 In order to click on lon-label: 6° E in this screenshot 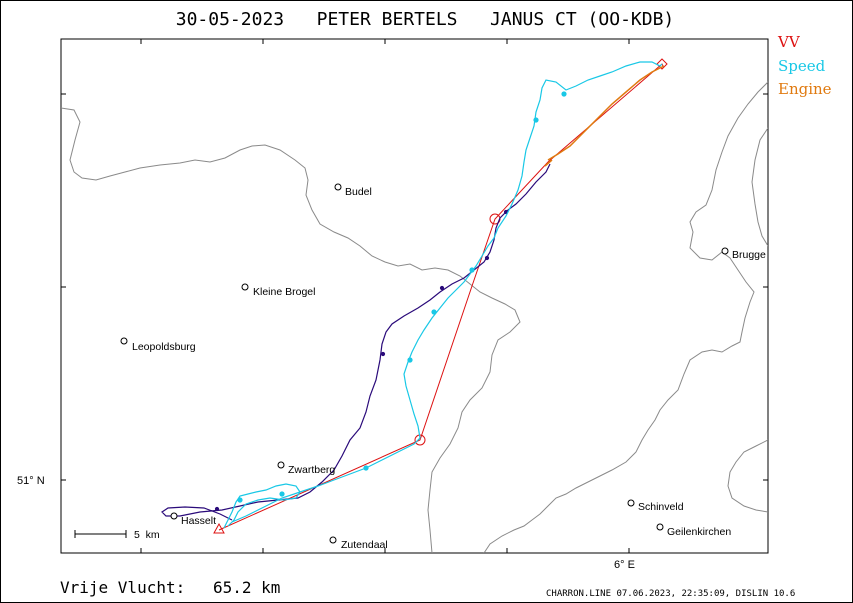, I will do `click(624, 565)`.